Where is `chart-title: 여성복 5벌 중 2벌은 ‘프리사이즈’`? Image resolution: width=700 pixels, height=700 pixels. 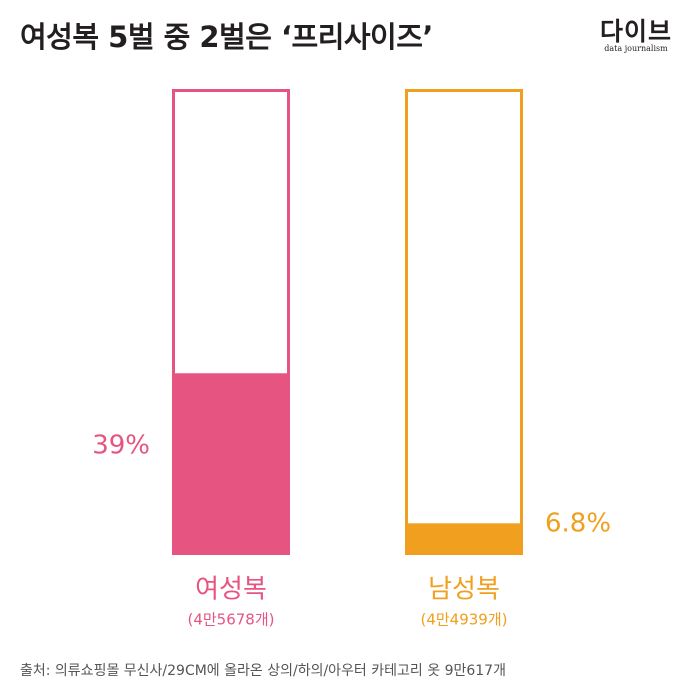
chart-title: 여성복 5벌 중 2벌은 ‘프리사이즈’ is located at coordinates (226, 37).